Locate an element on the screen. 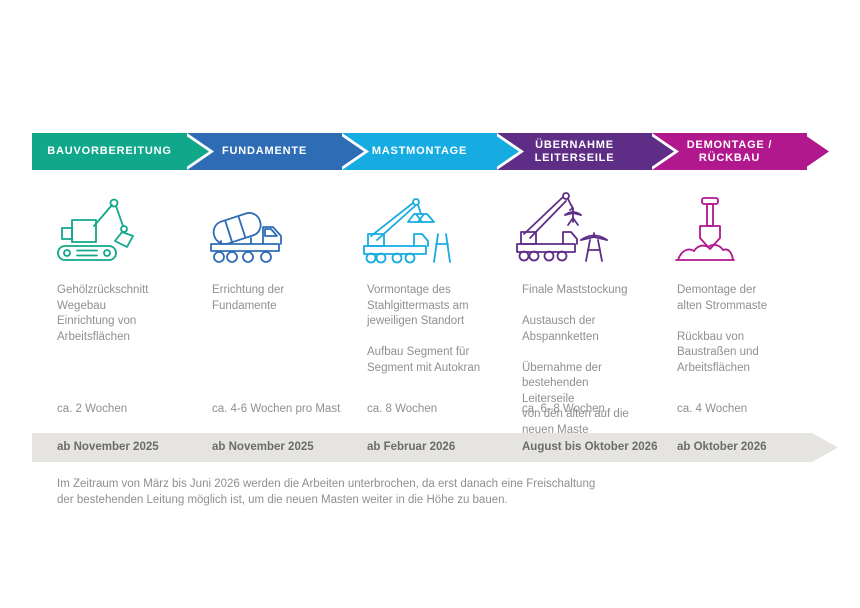  concrete-mixer-icon is located at coordinates (246, 237).